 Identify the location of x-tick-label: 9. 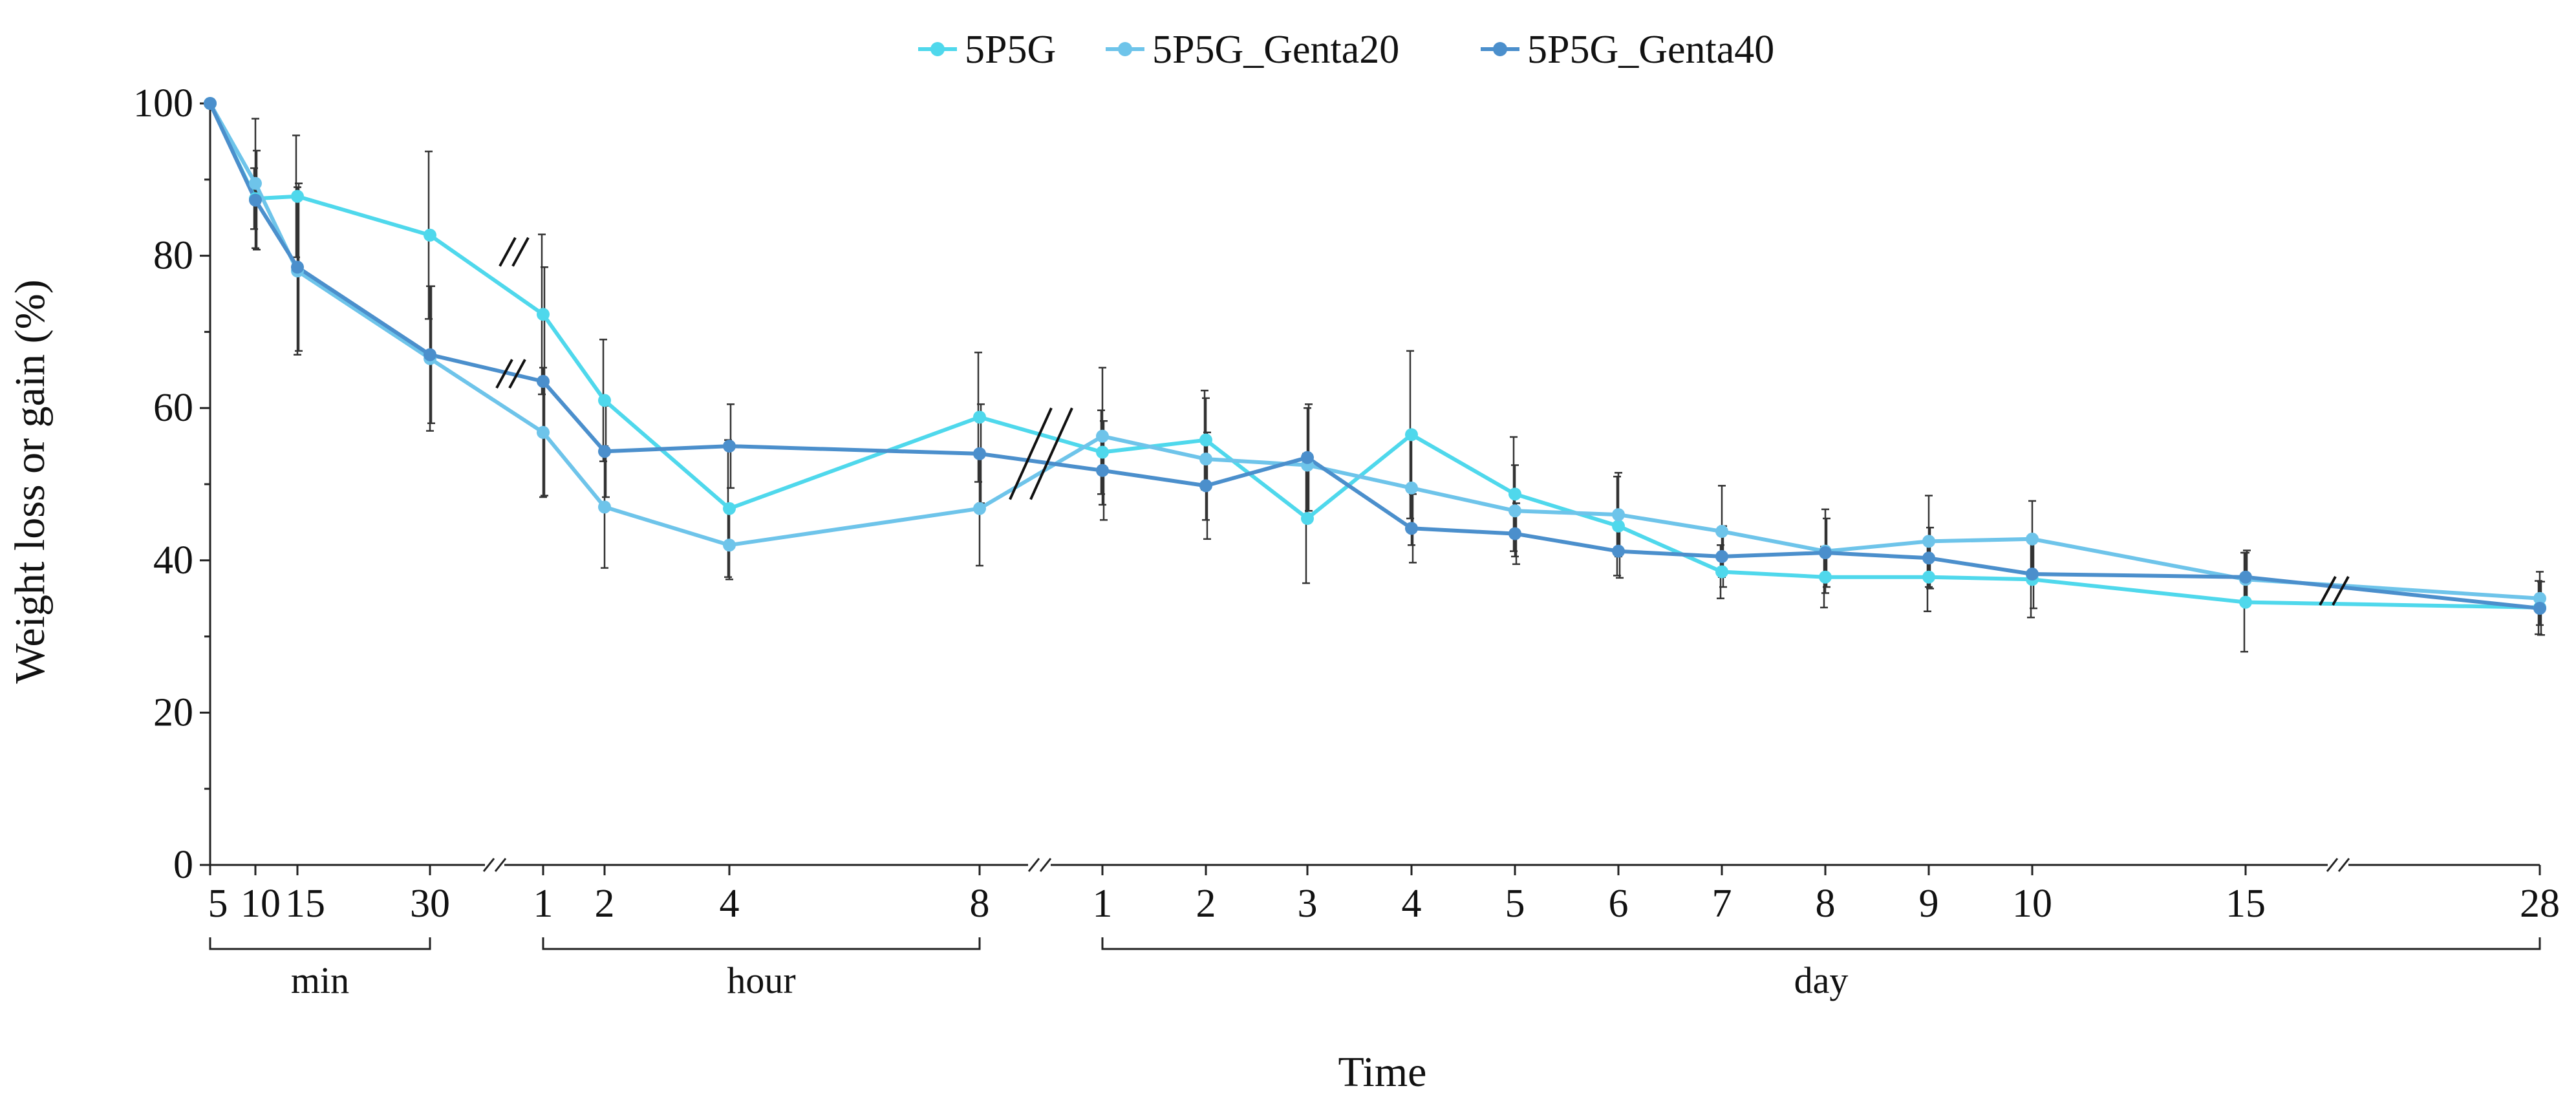
(1929, 904).